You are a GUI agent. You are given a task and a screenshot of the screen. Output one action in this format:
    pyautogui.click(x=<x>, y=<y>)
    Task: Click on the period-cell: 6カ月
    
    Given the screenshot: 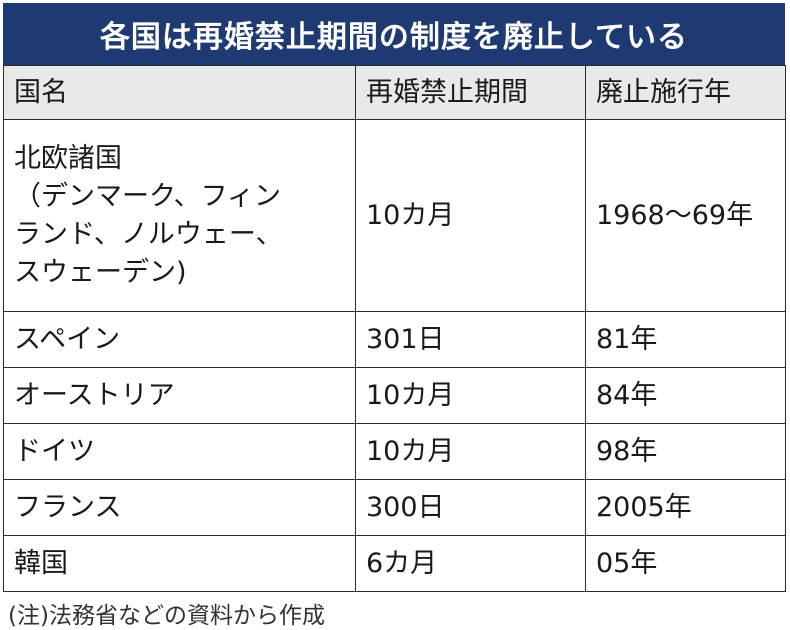 What is the action you would take?
    pyautogui.click(x=470, y=563)
    